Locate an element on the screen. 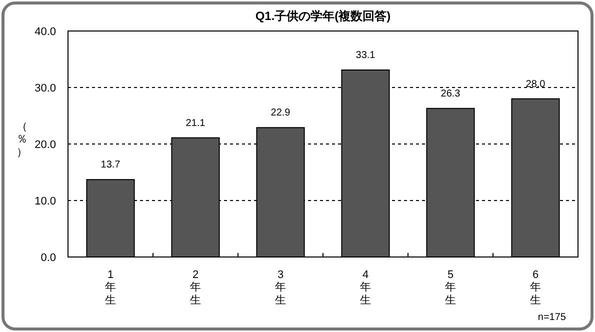 The height and width of the screenshot is (332, 595). data-label: 21.1 is located at coordinates (196, 123).